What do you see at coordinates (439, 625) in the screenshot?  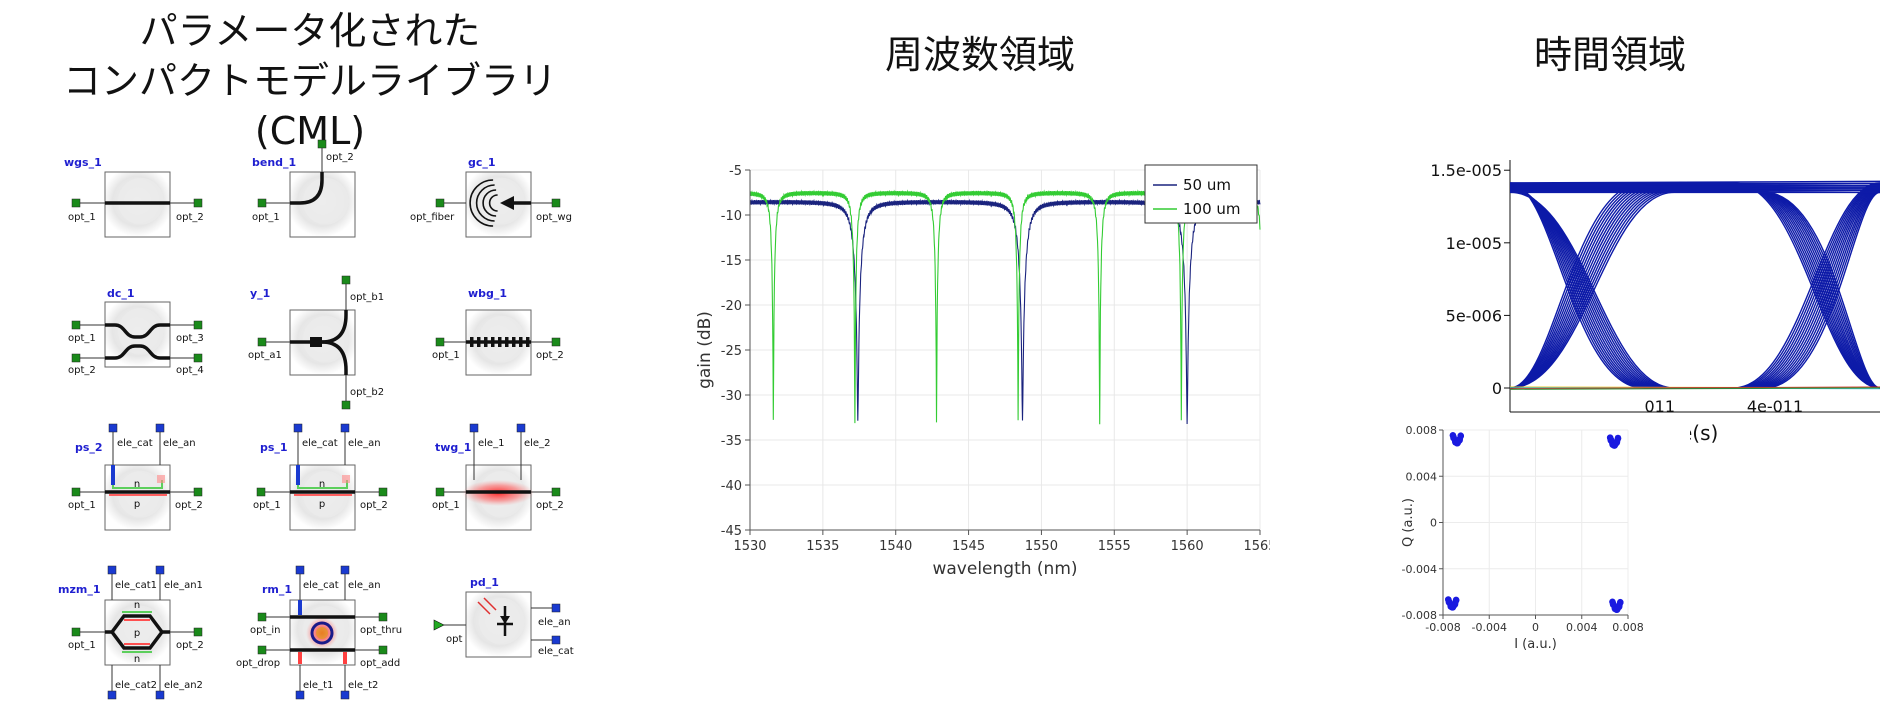 I see `pd-optical-input-icon` at bounding box center [439, 625].